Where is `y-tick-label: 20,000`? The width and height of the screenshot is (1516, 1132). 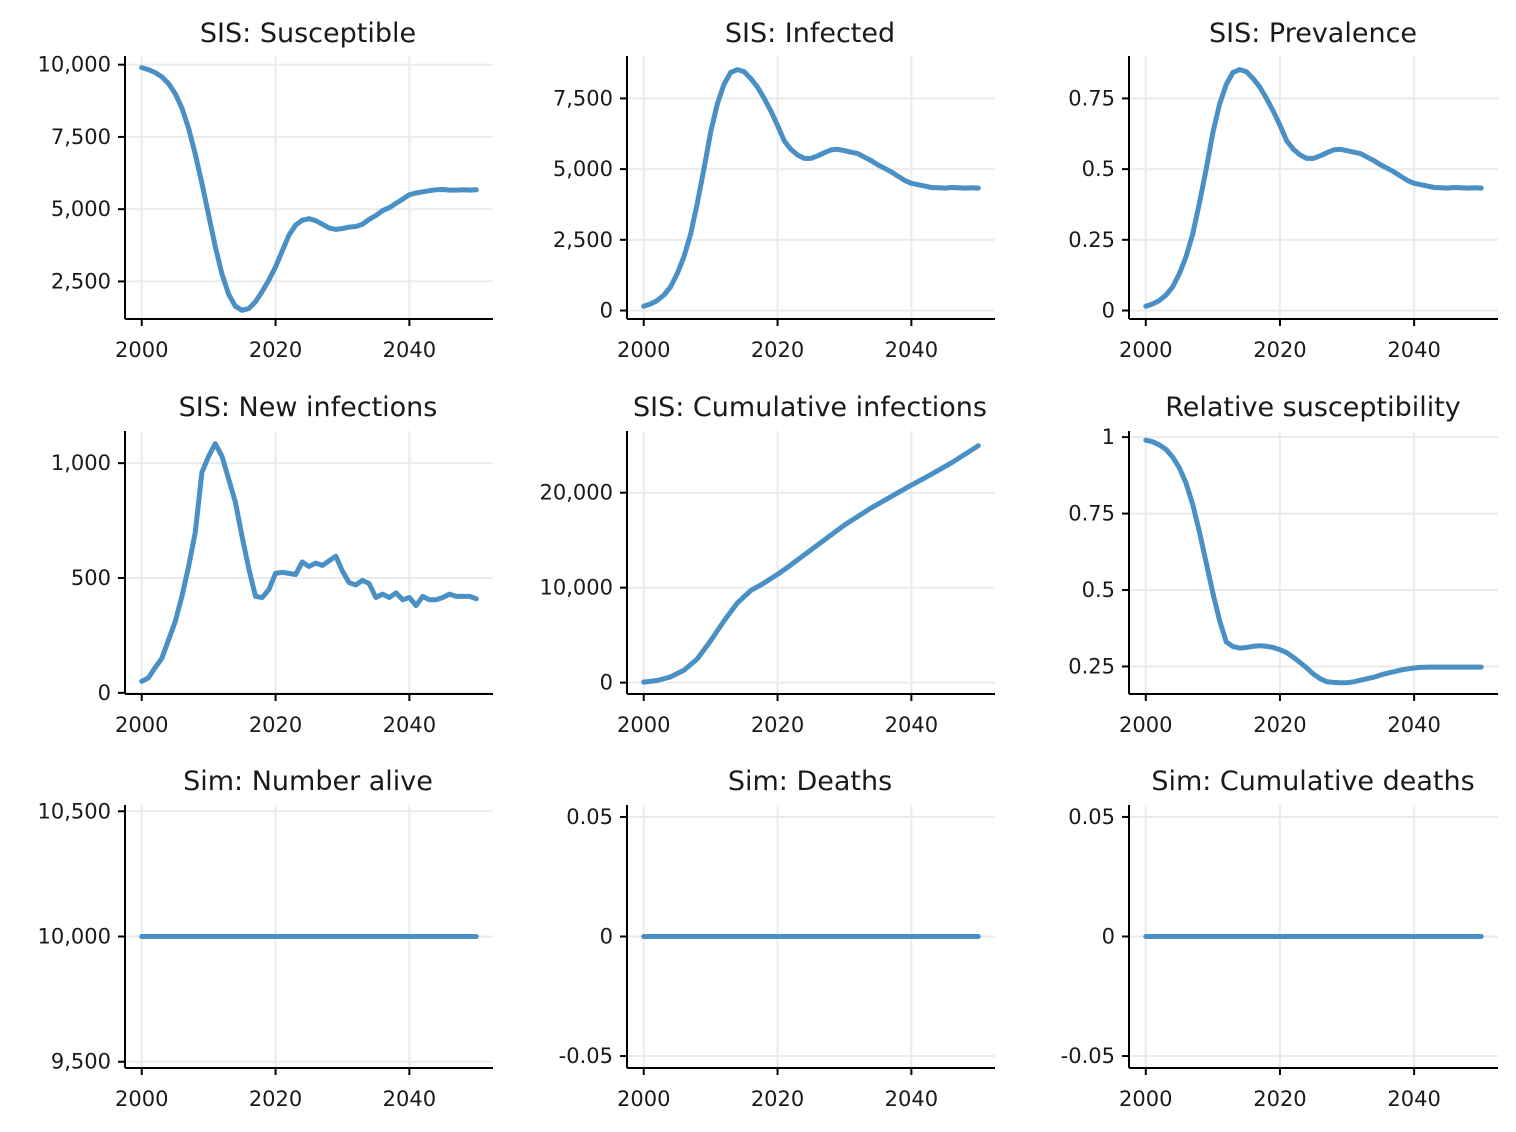
y-tick-label: 20,000 is located at coordinates (576, 493).